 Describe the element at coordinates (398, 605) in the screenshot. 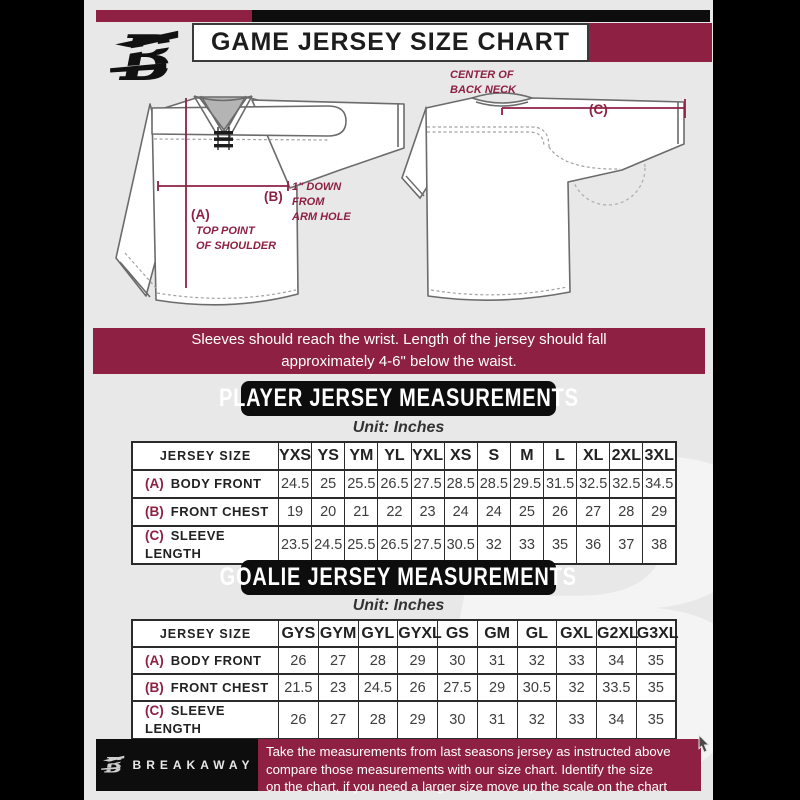

I see `goalie-unit-label: Unit: Inches` at that location.